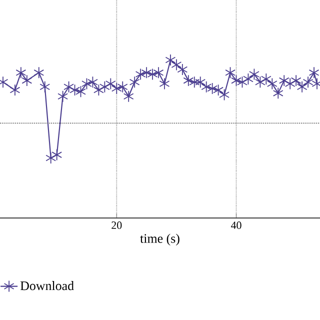 The width and height of the screenshot is (320, 320). What do you see at coordinates (117, 225) in the screenshot?
I see `x-tick-label: 20` at bounding box center [117, 225].